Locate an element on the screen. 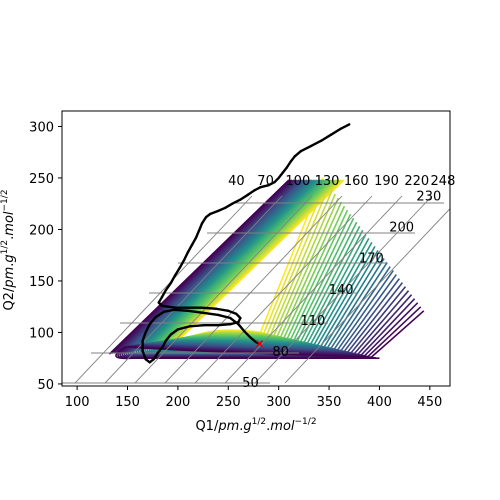 The width and height of the screenshot is (500, 500). contour-level-label: 50 is located at coordinates (250, 383).